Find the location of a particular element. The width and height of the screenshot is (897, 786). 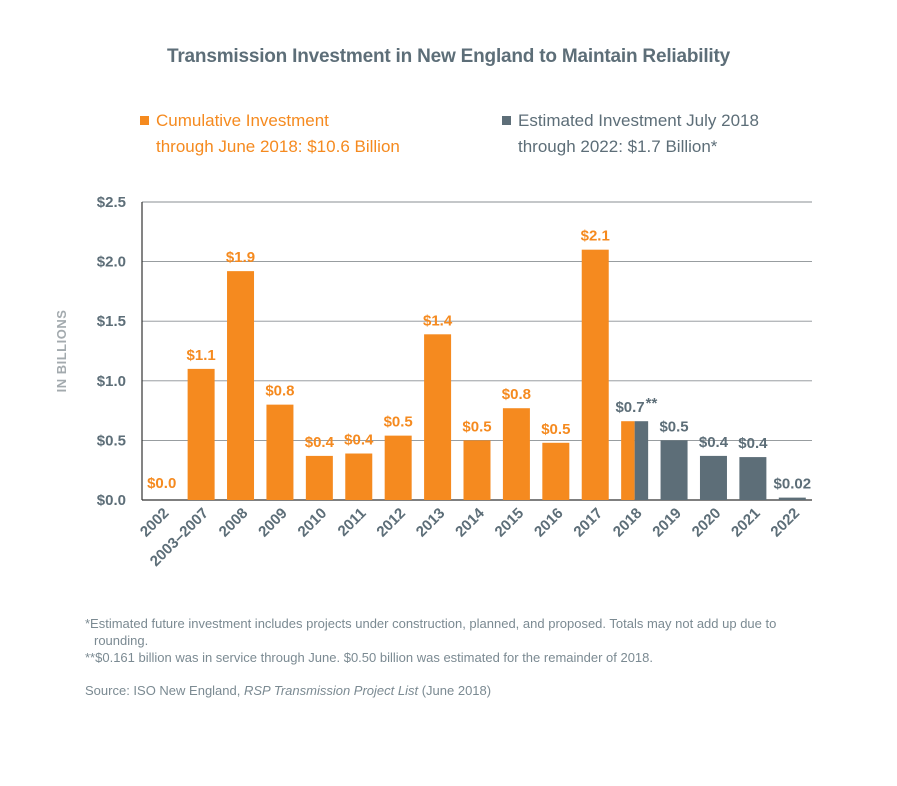

source-prefix: Source: ISO New England, is located at coordinates (164, 690).